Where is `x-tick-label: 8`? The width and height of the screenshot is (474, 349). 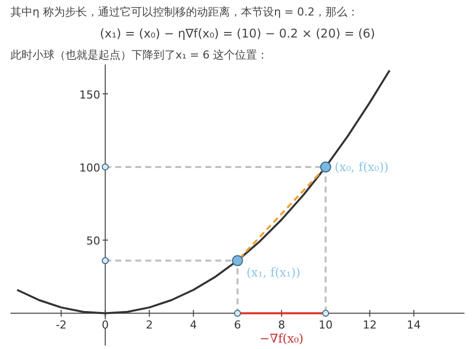 x-tick-label: 8 is located at coordinates (282, 325).